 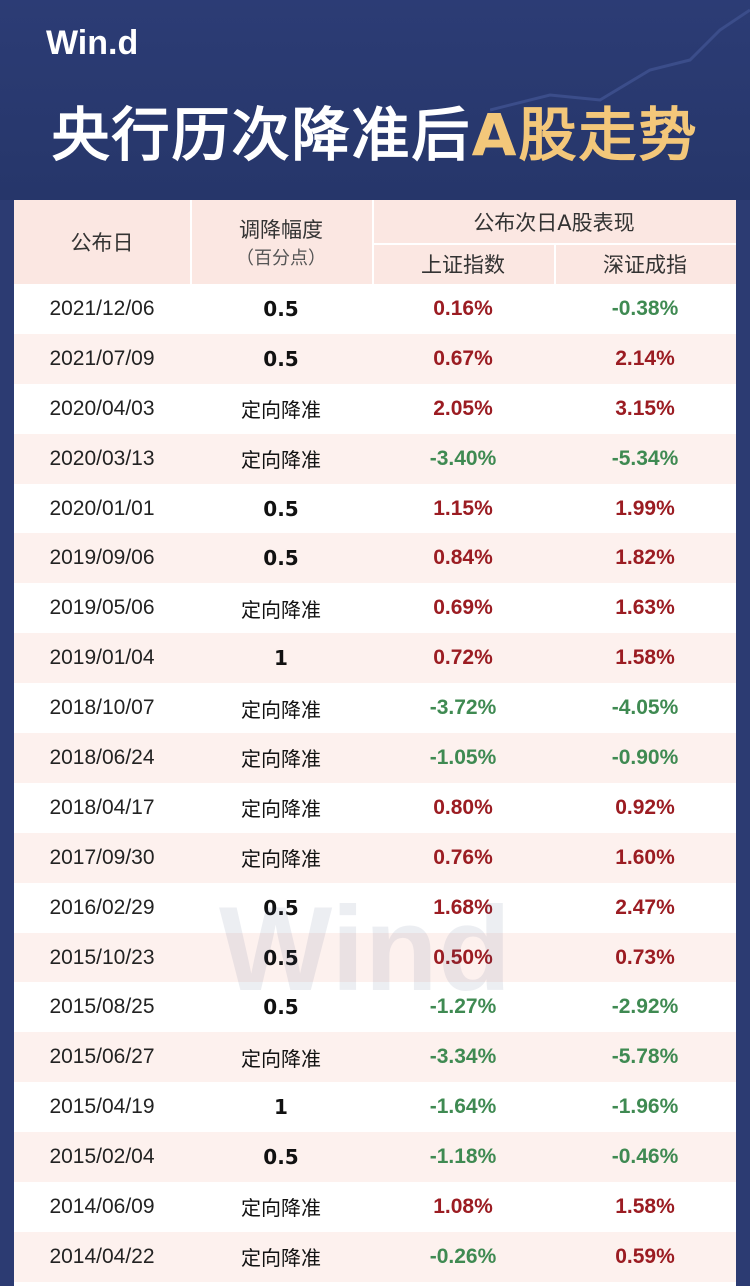 I want to click on cell-shenzhen: -1.96%, so click(x=645, y=1107).